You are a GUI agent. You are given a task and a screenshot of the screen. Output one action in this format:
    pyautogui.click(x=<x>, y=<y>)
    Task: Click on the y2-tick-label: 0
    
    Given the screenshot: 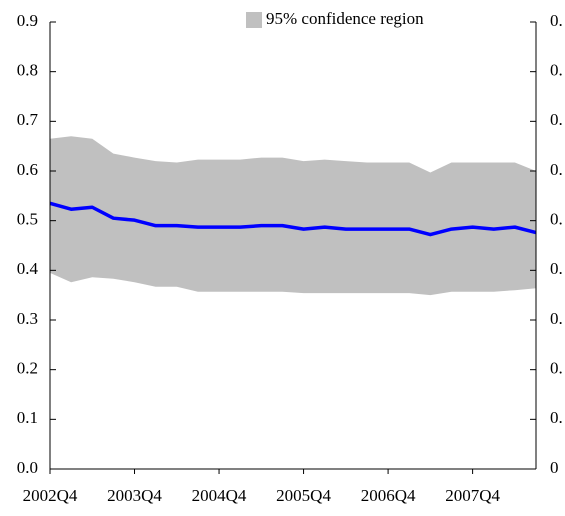 What is the action you would take?
    pyautogui.click(x=554, y=467)
    